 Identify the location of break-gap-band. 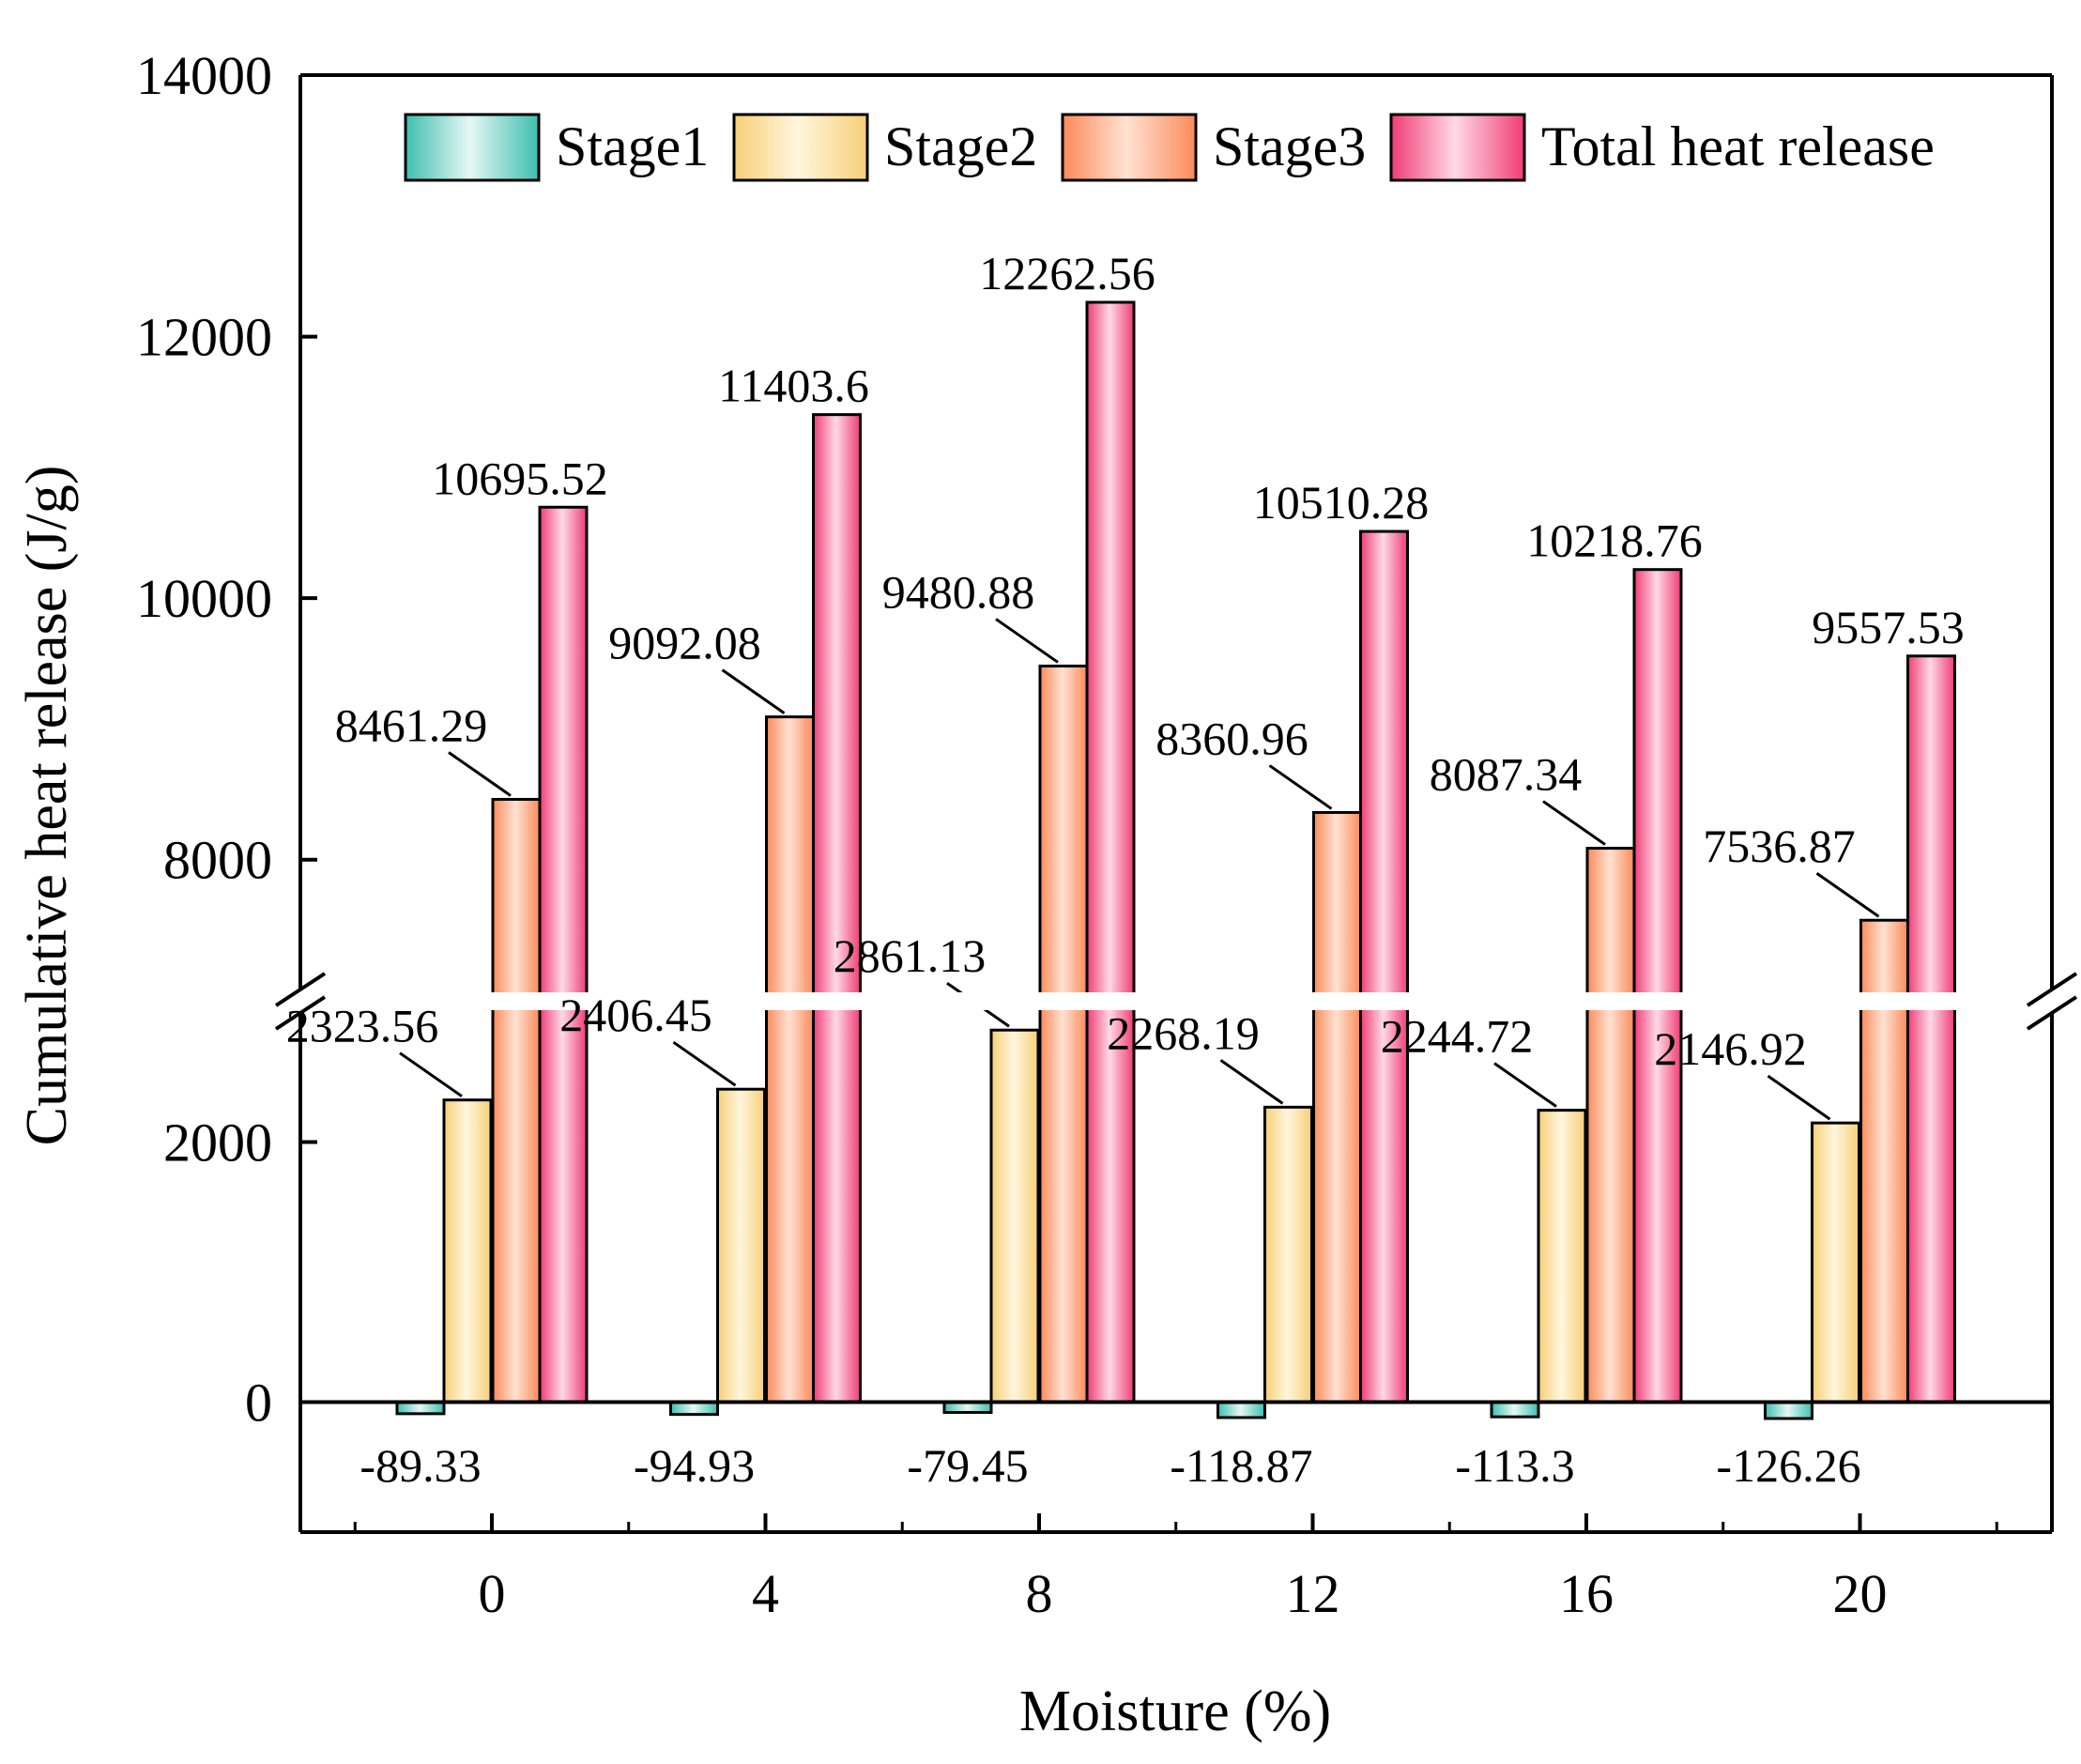
(1176, 1001).